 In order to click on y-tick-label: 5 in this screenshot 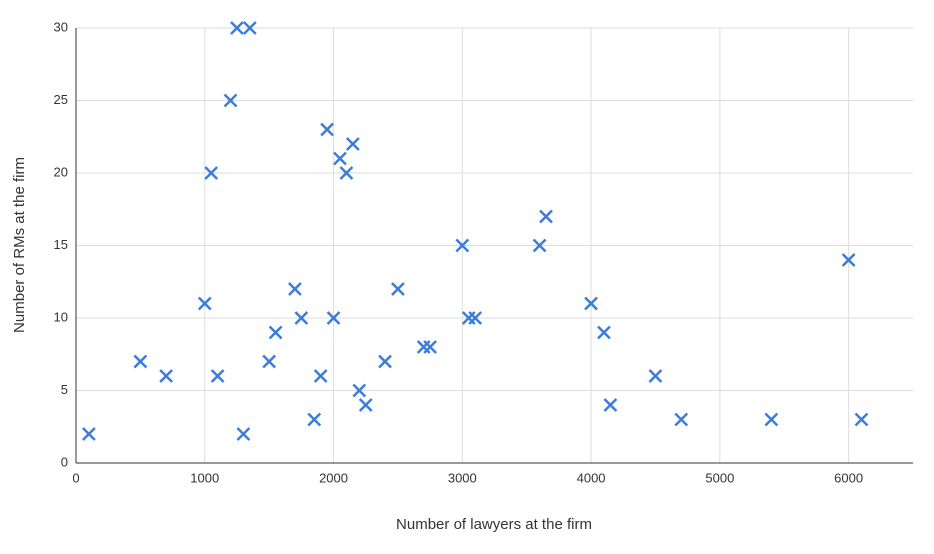, I will do `click(64, 389)`.